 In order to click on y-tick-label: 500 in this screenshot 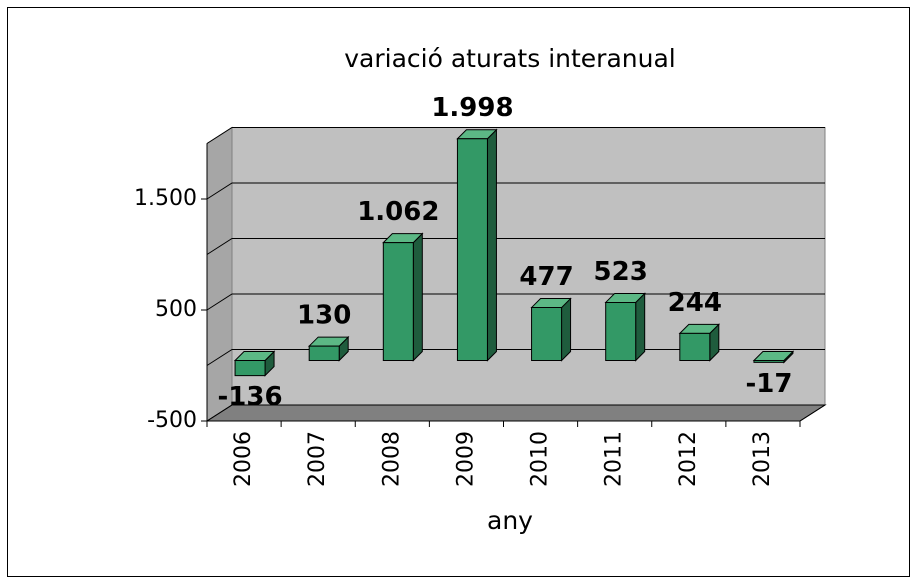, I will do `click(176, 309)`.